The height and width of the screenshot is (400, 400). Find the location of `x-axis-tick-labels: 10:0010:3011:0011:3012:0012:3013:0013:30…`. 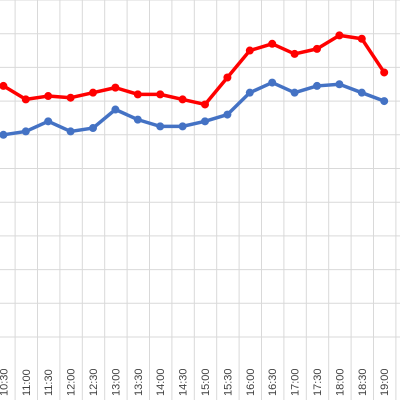

x-axis-tick-labels: 10:0010:3011:0011:3012:0012:3013:0013:30… is located at coordinates (195, 382).